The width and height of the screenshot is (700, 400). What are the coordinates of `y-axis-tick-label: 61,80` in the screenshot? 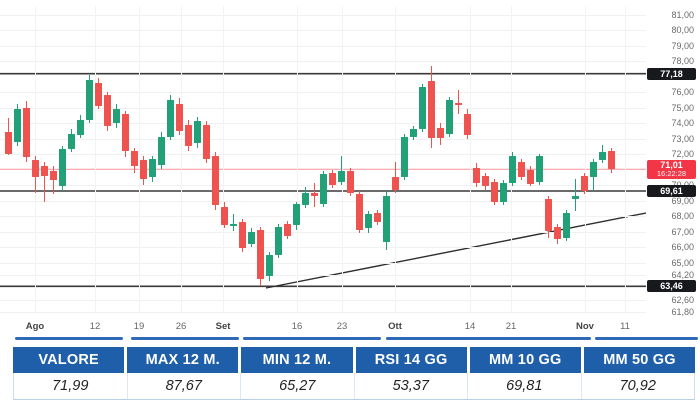 It's located at (682, 312).